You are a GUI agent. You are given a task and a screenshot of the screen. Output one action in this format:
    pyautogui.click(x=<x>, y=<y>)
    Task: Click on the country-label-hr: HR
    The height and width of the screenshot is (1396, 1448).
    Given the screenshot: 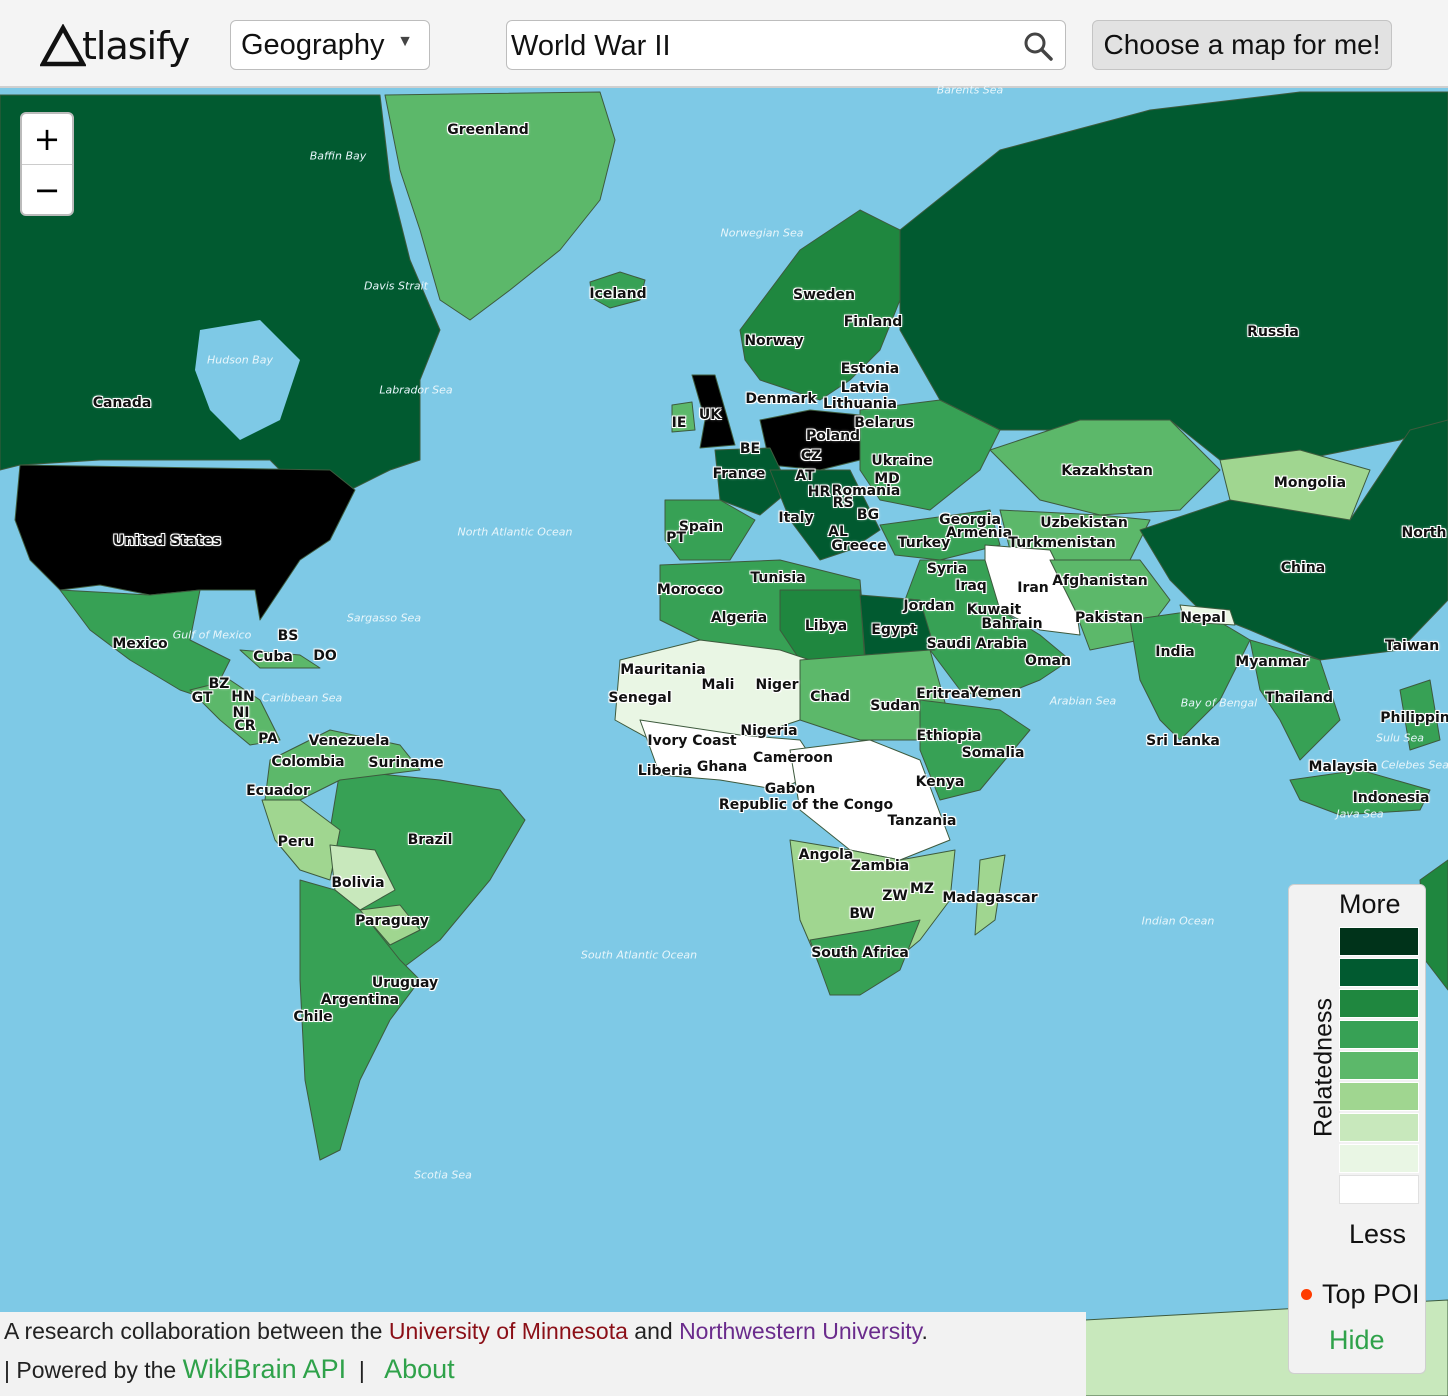 What is the action you would take?
    pyautogui.click(x=819, y=492)
    